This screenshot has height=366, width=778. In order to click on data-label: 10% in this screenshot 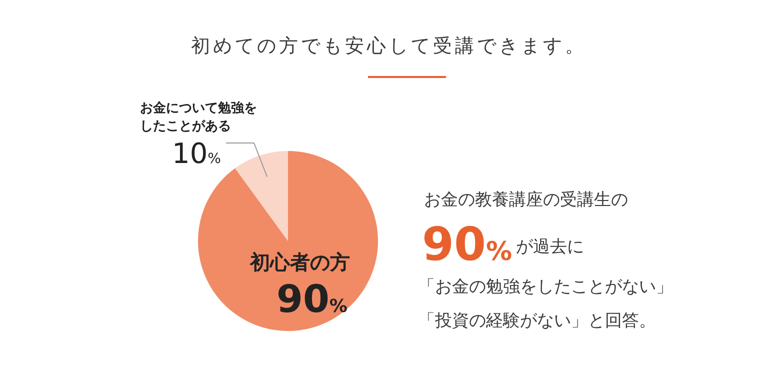, I will do `click(196, 153)`.